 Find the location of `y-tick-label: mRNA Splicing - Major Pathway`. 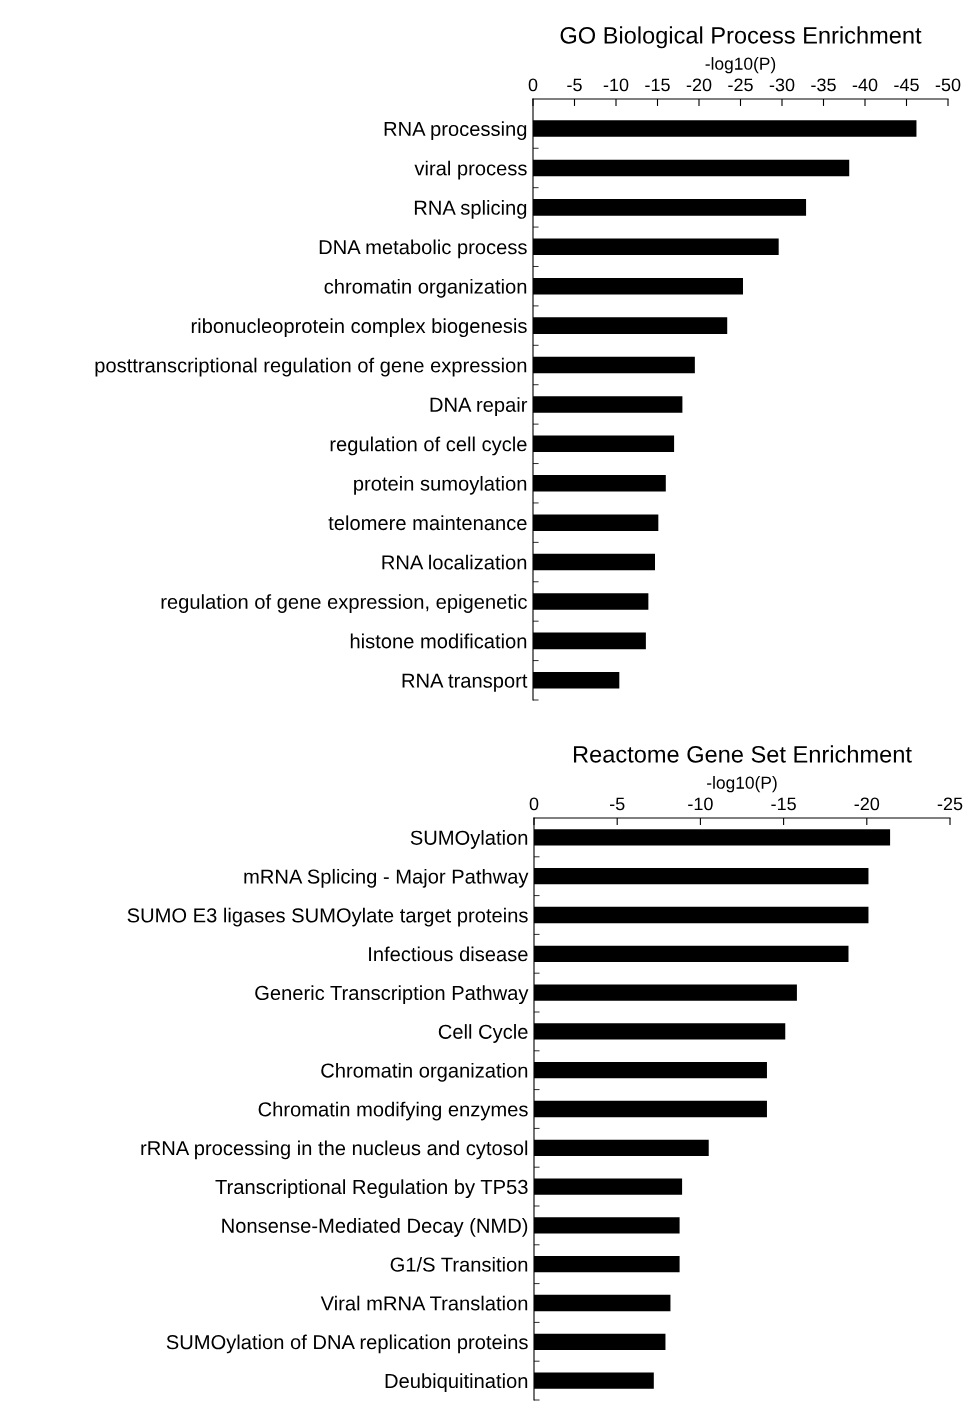

y-tick-label: mRNA Splicing - Major Pathway is located at coordinates (386, 878).